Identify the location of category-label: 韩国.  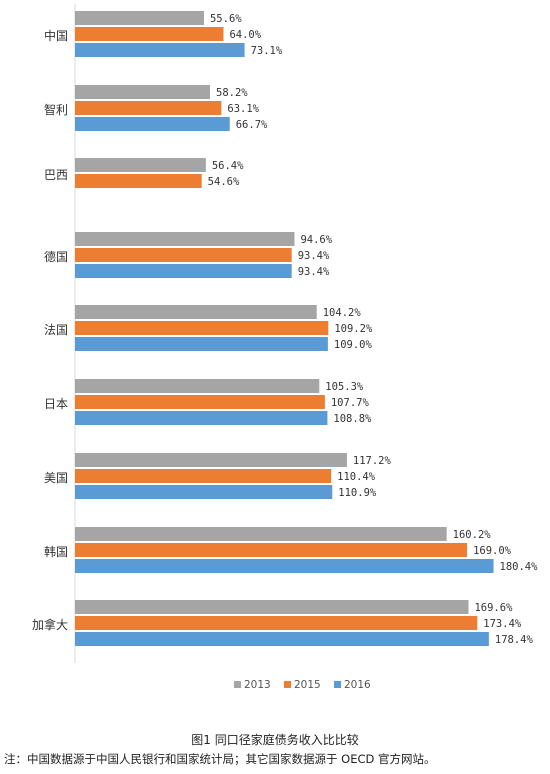
(56, 551).